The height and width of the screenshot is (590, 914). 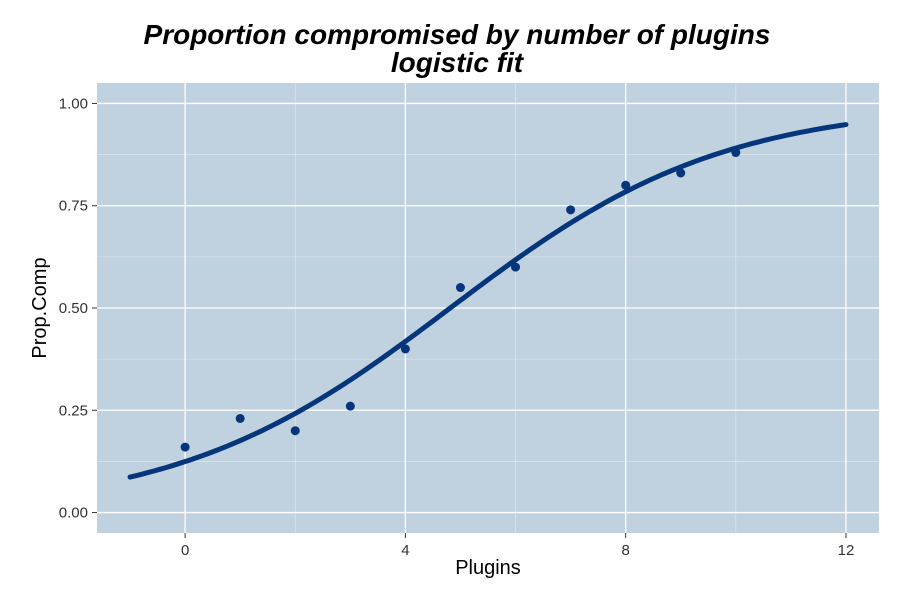 I want to click on x-tick-label: 4, so click(x=405, y=550).